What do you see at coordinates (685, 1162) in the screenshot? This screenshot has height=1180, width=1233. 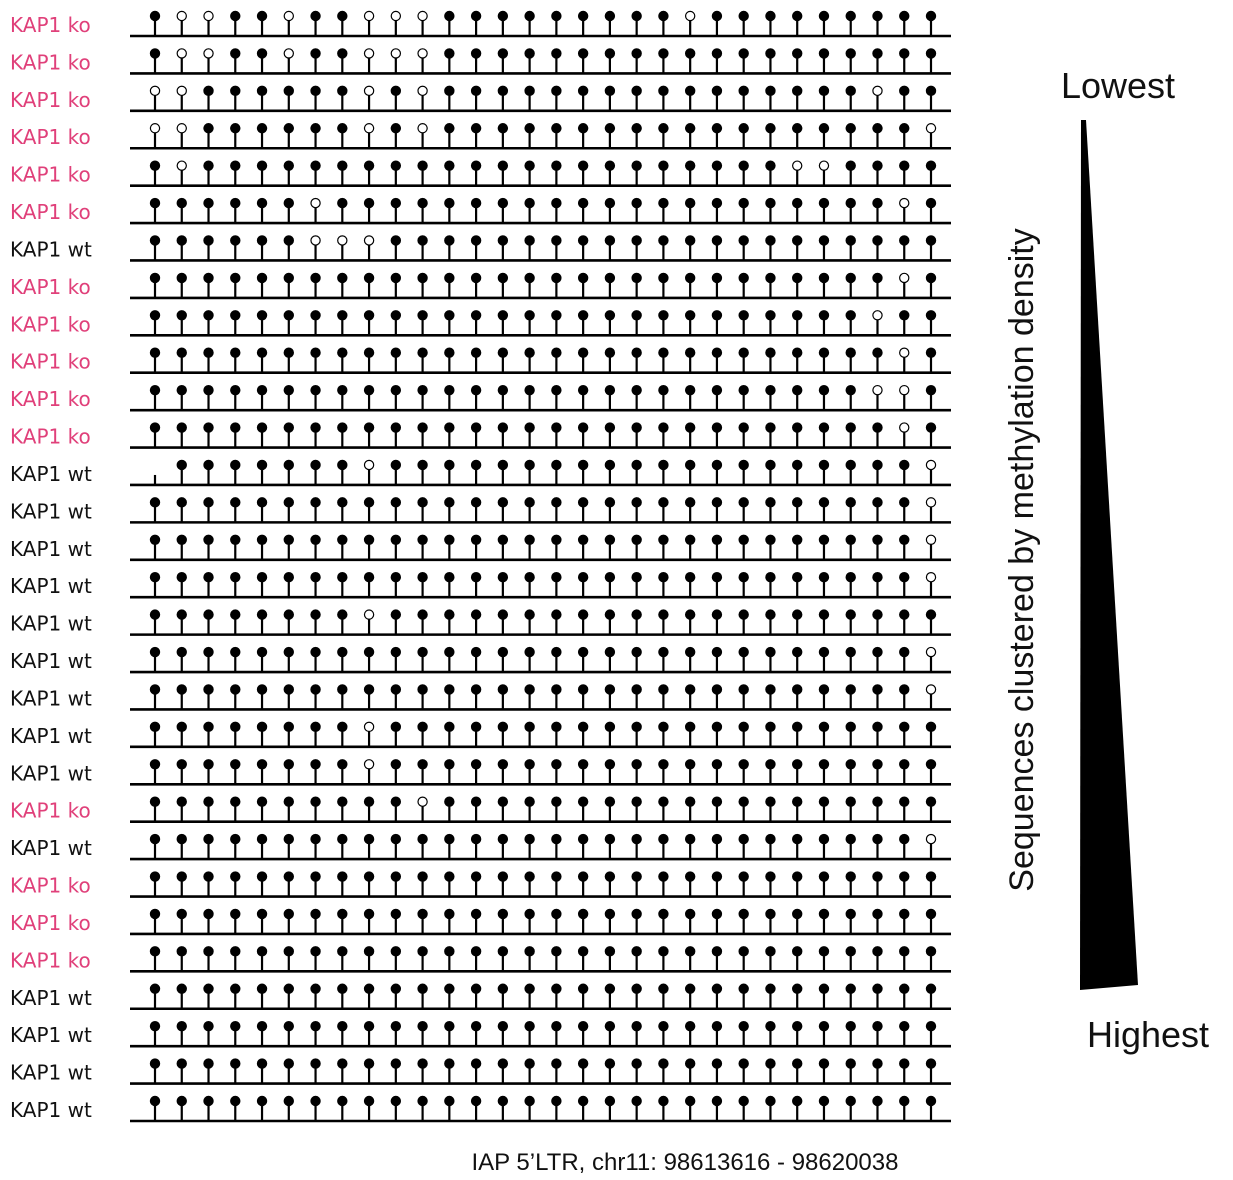 I see `locus-caption: IAP 5’LTR, chr11: 98613616 - 98620038` at bounding box center [685, 1162].